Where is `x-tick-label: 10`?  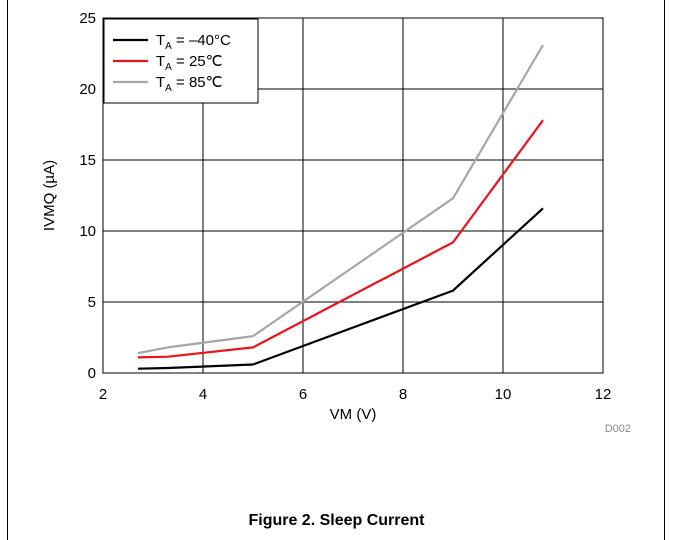 x-tick-label: 10 is located at coordinates (503, 394).